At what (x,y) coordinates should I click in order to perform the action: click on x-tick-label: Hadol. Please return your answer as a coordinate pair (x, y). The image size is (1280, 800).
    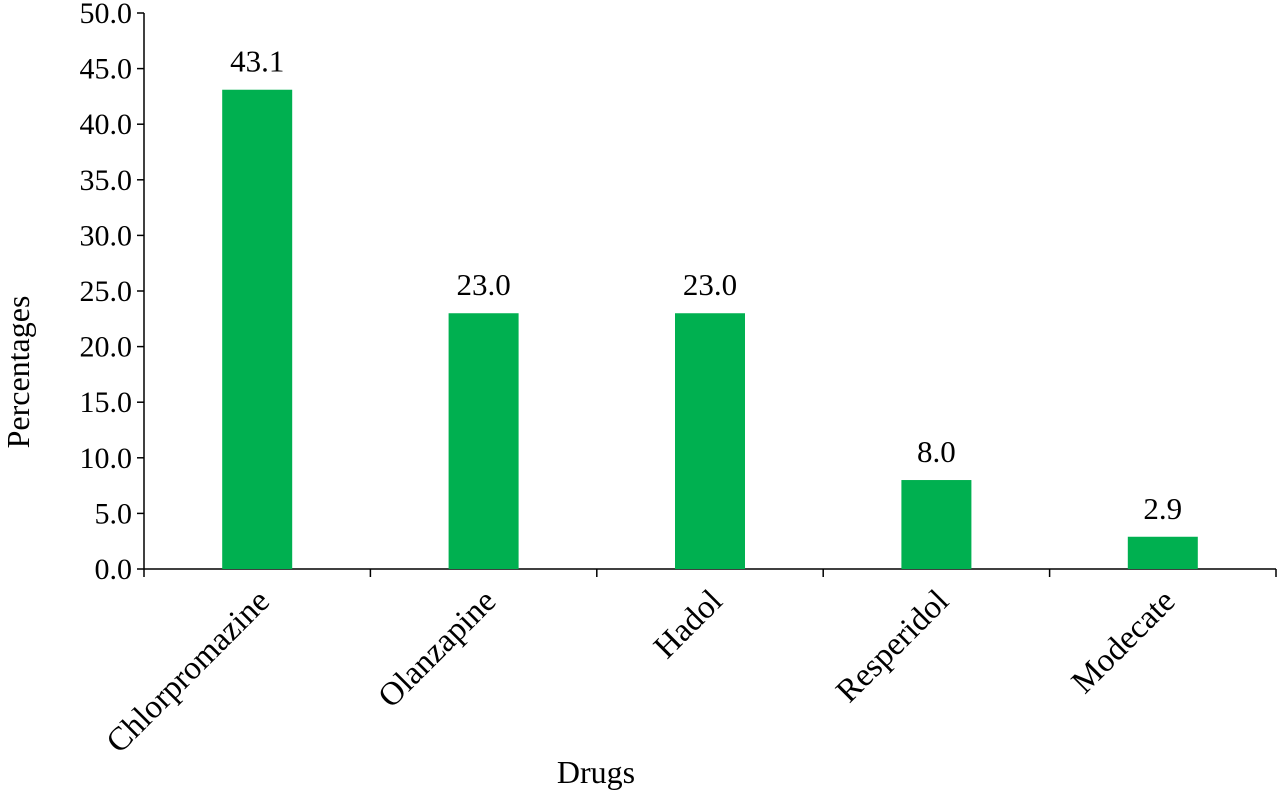
    Looking at the image, I should click on (688, 624).